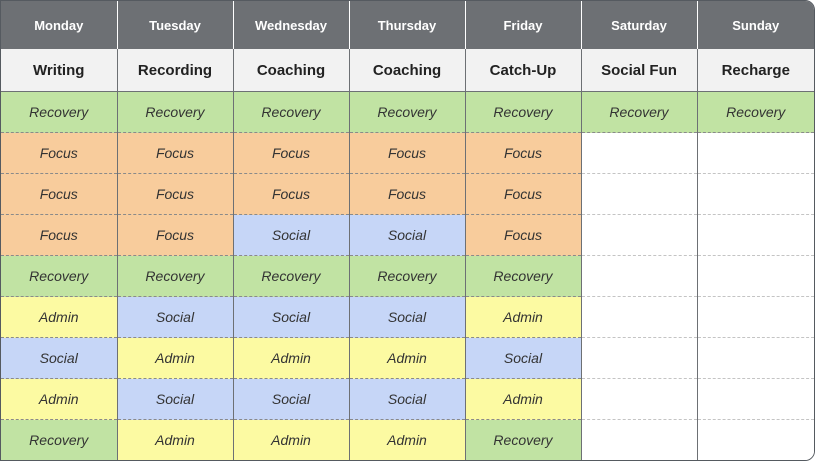  What do you see at coordinates (59, 25) in the screenshot?
I see `day-header-monday: Monday` at bounding box center [59, 25].